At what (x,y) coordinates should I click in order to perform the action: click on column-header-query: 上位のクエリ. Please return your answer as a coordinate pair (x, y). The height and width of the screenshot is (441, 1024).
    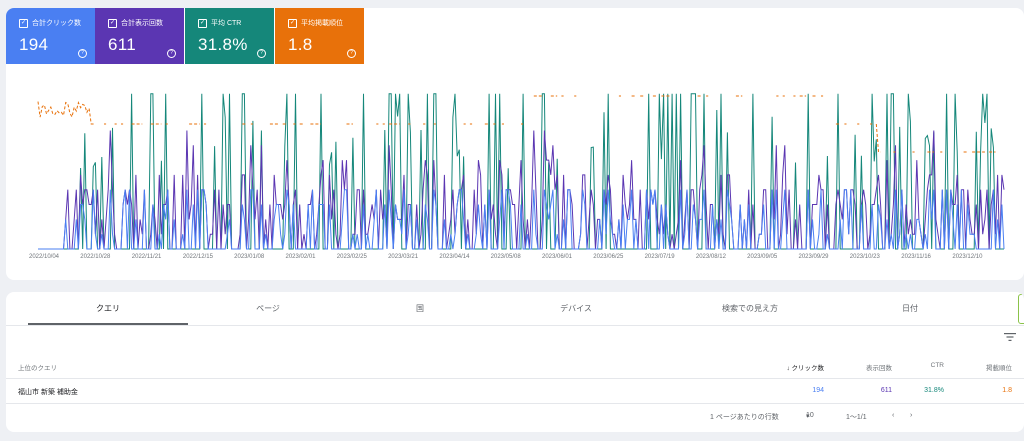
    Looking at the image, I should click on (37, 368).